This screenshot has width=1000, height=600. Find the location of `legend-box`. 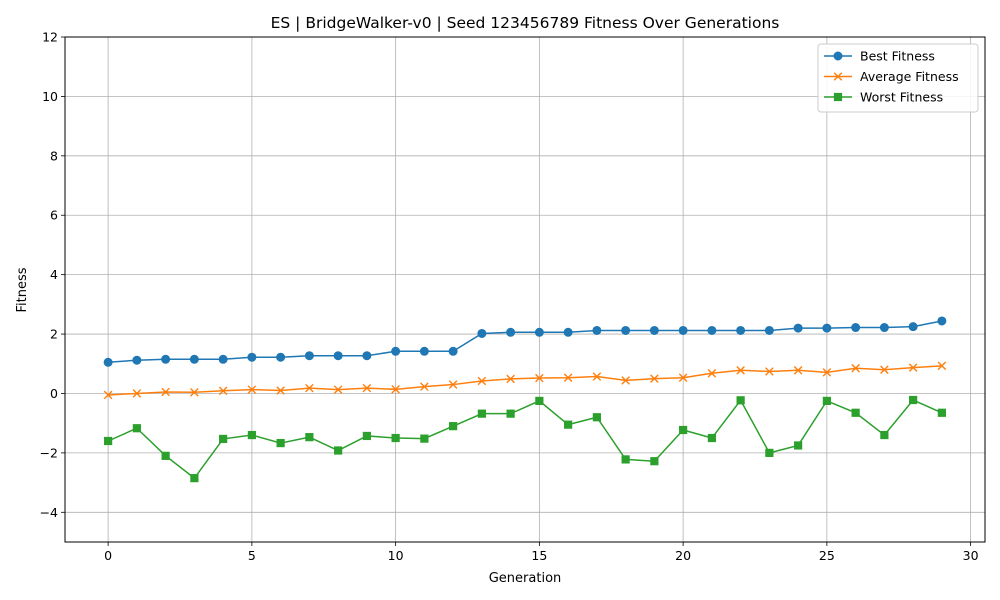

legend-box is located at coordinates (898, 78).